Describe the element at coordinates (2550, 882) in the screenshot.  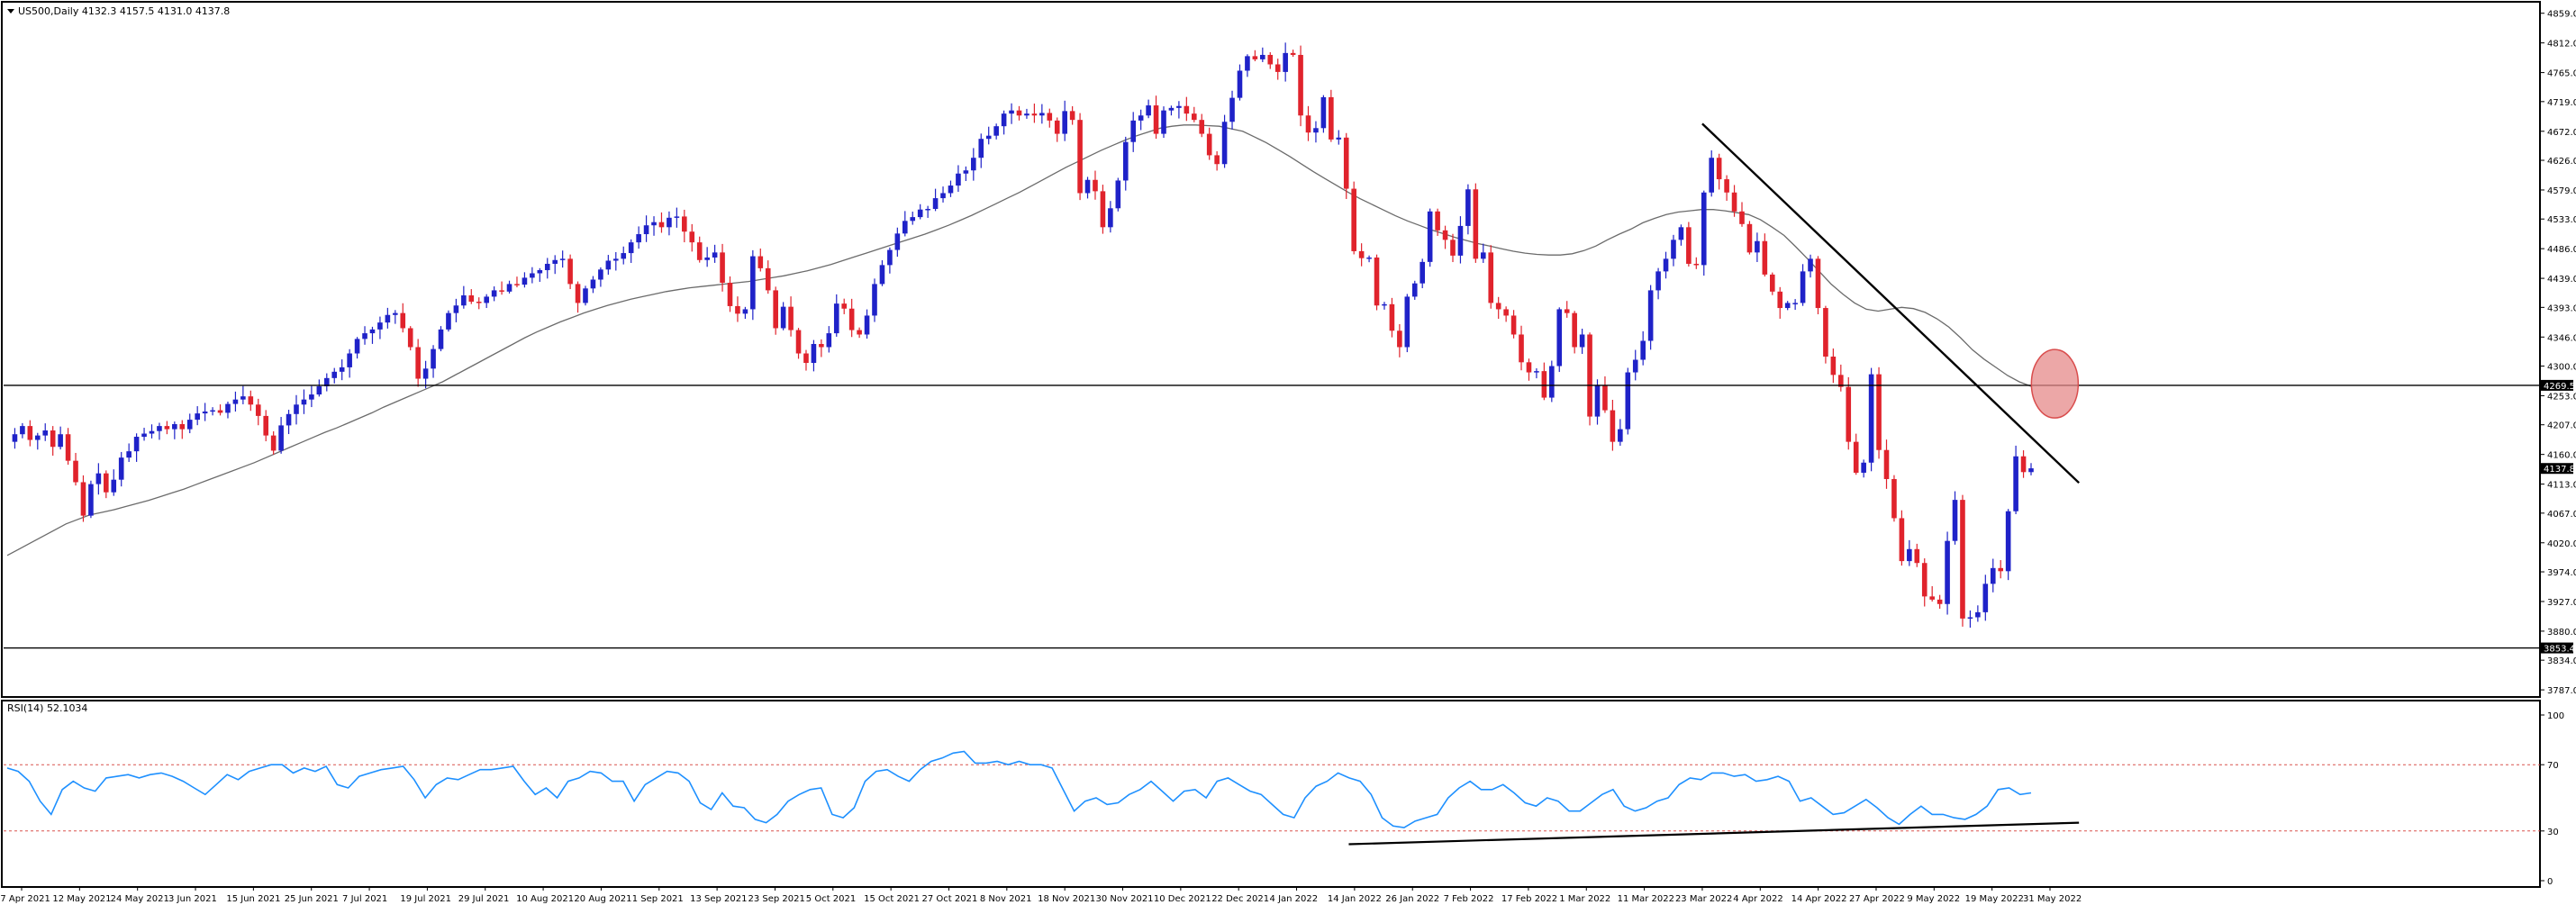
I see `rsi-tick-label: 0` at that location.